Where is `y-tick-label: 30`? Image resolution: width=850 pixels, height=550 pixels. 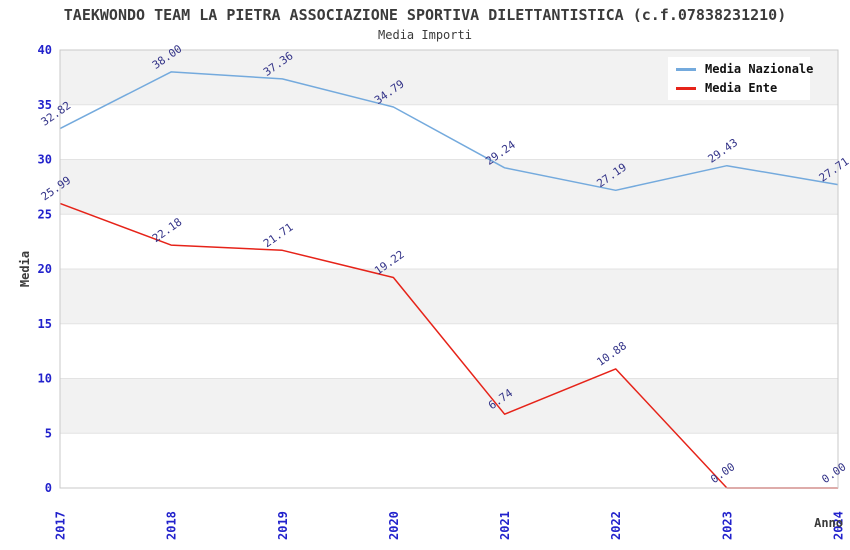
y-tick-label: 30 is located at coordinates (45, 160).